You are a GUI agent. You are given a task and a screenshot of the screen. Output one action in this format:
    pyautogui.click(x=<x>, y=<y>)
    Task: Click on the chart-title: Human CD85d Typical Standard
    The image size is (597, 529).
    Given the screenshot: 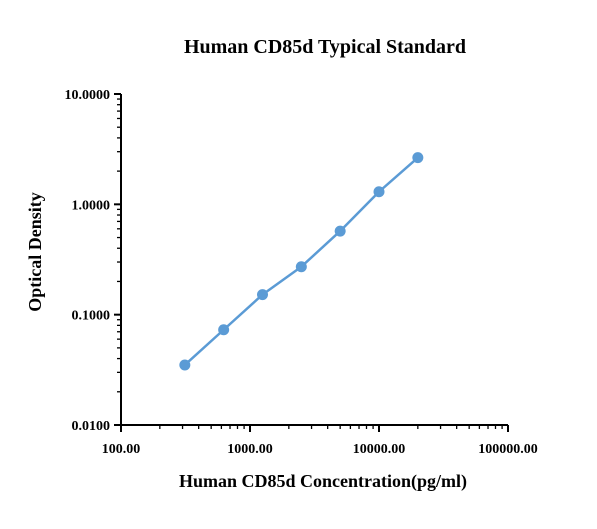 What is the action you would take?
    pyautogui.click(x=325, y=47)
    